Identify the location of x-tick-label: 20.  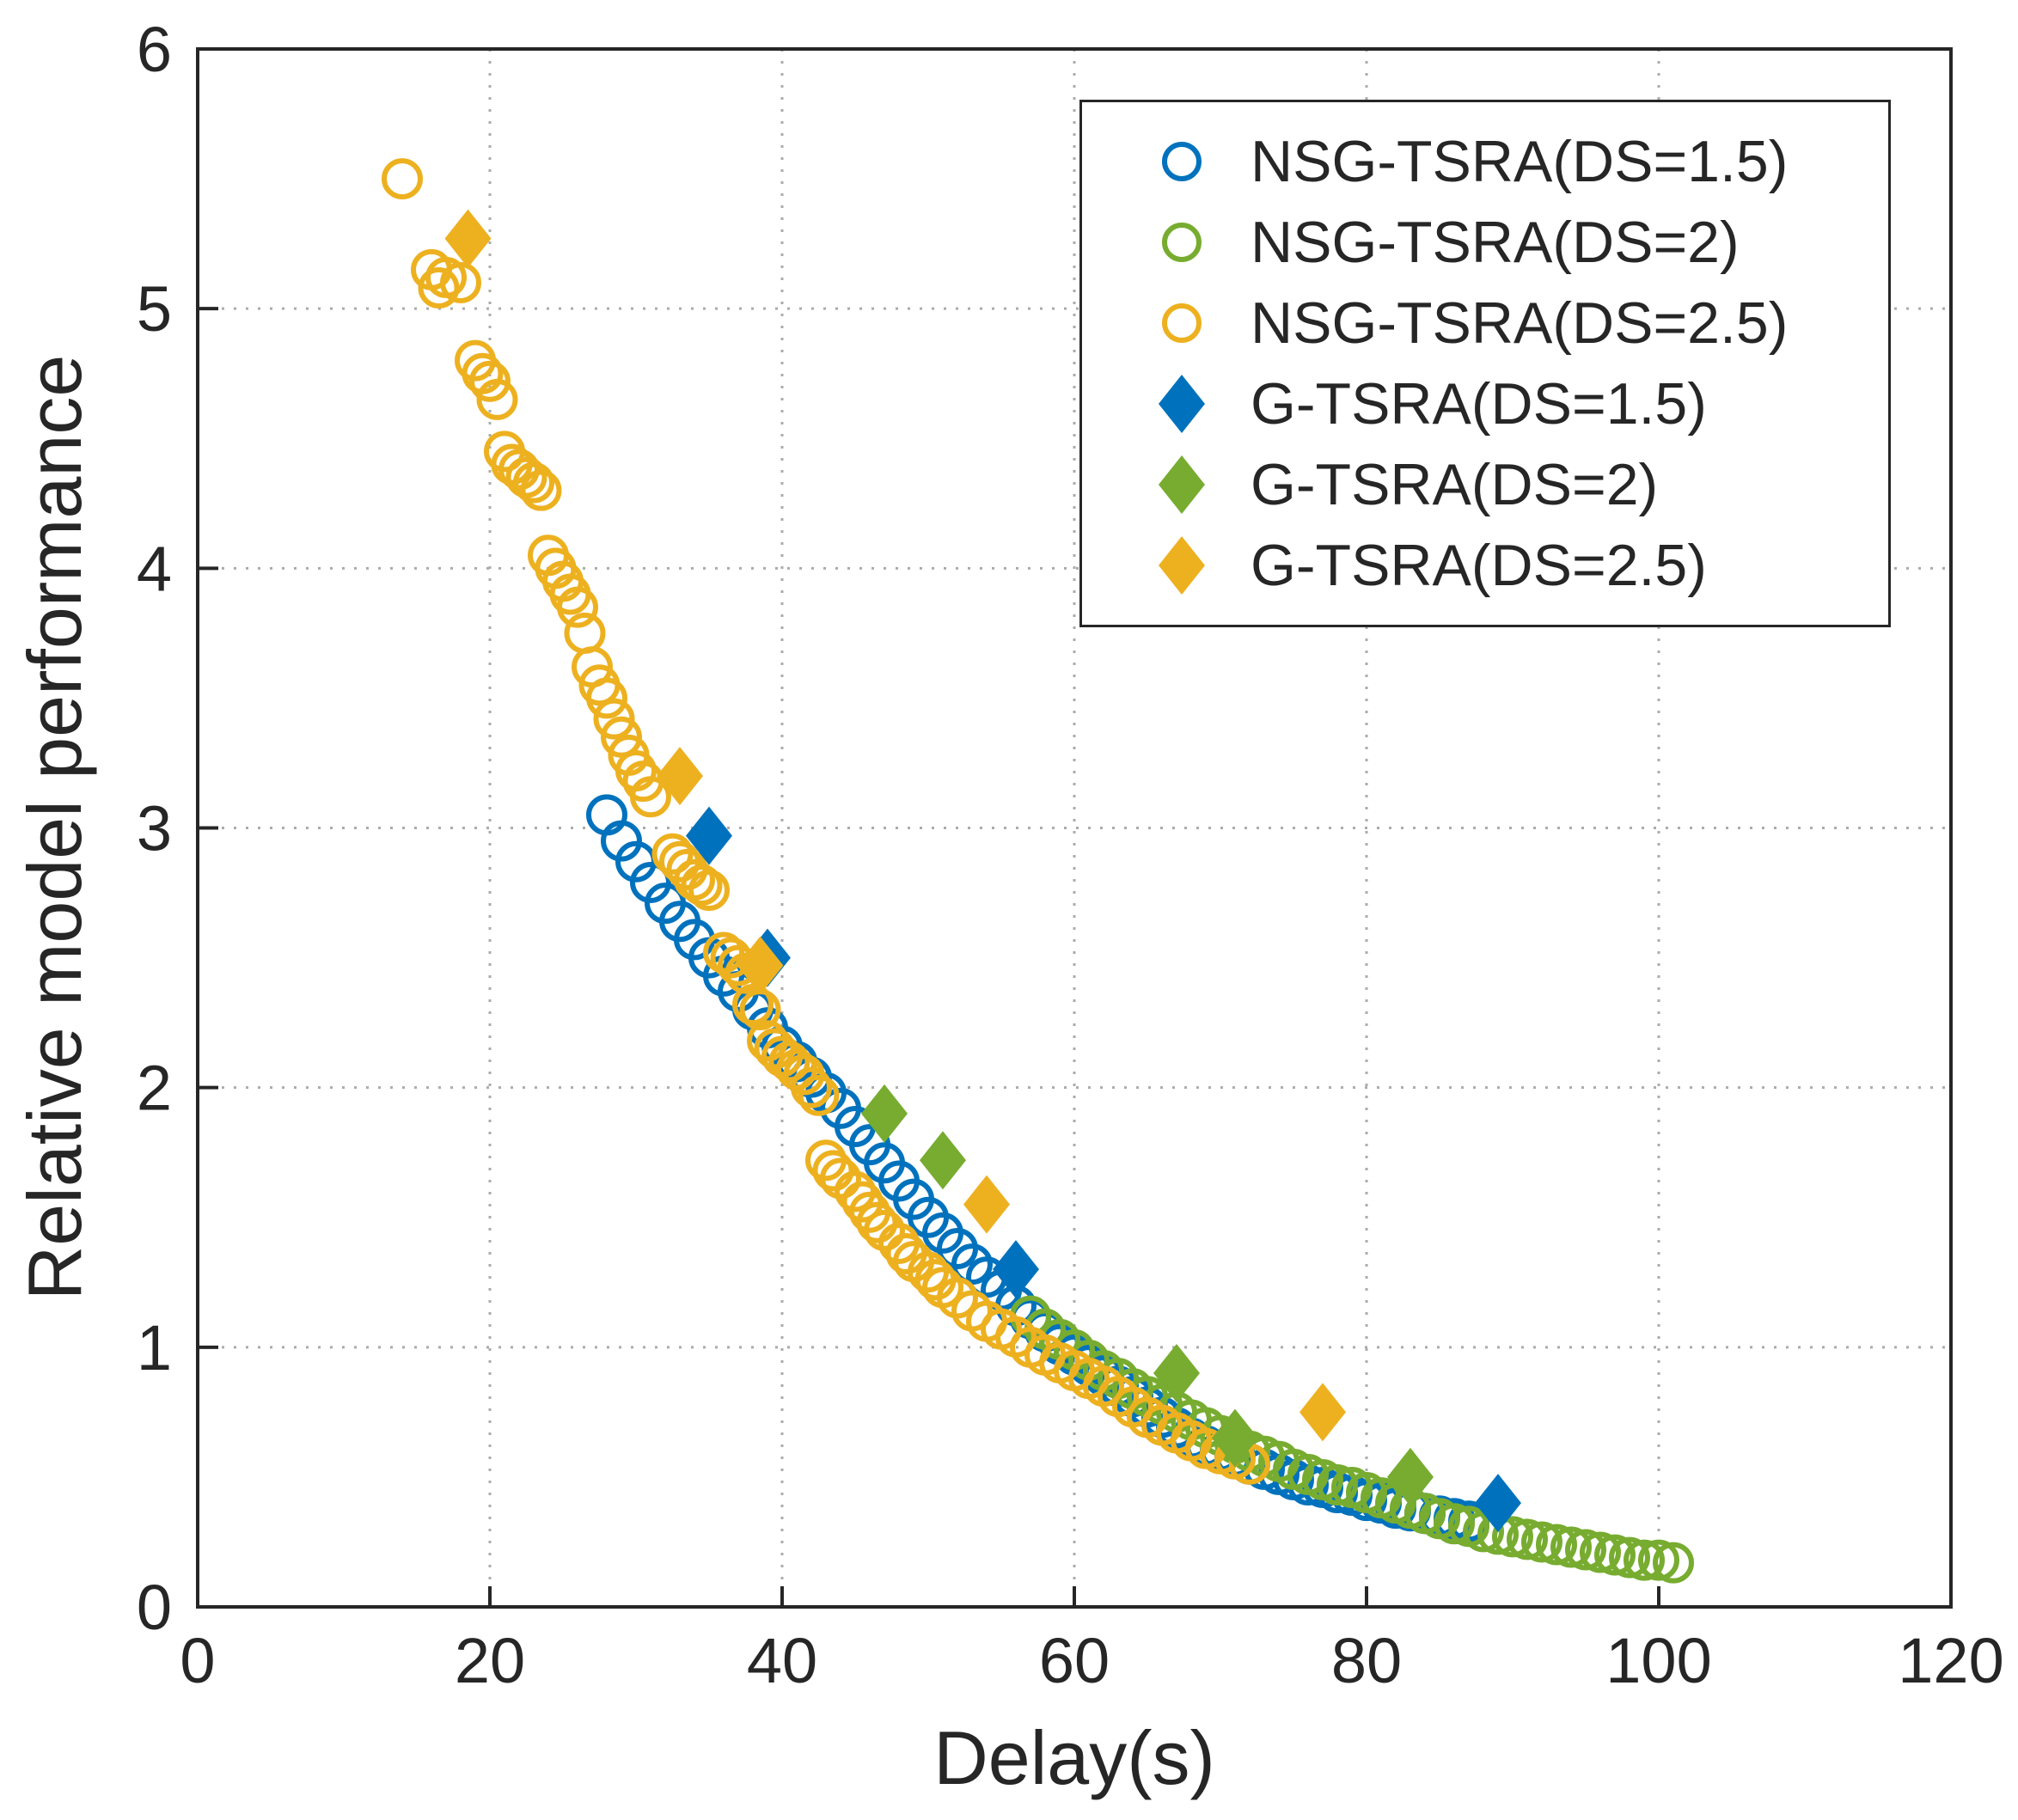
(490, 1661).